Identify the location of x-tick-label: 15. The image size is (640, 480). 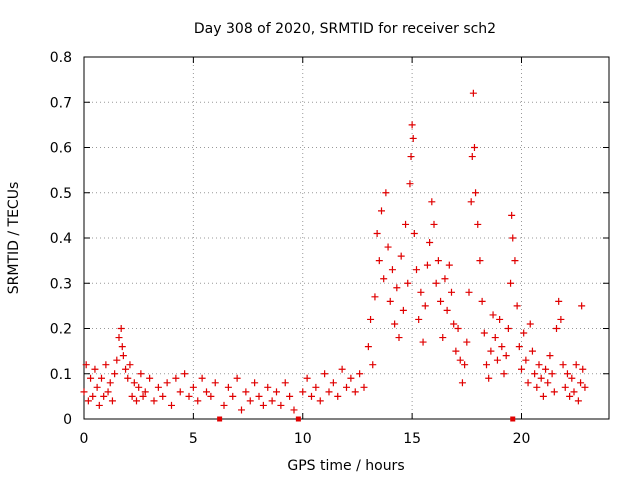
(412, 439).